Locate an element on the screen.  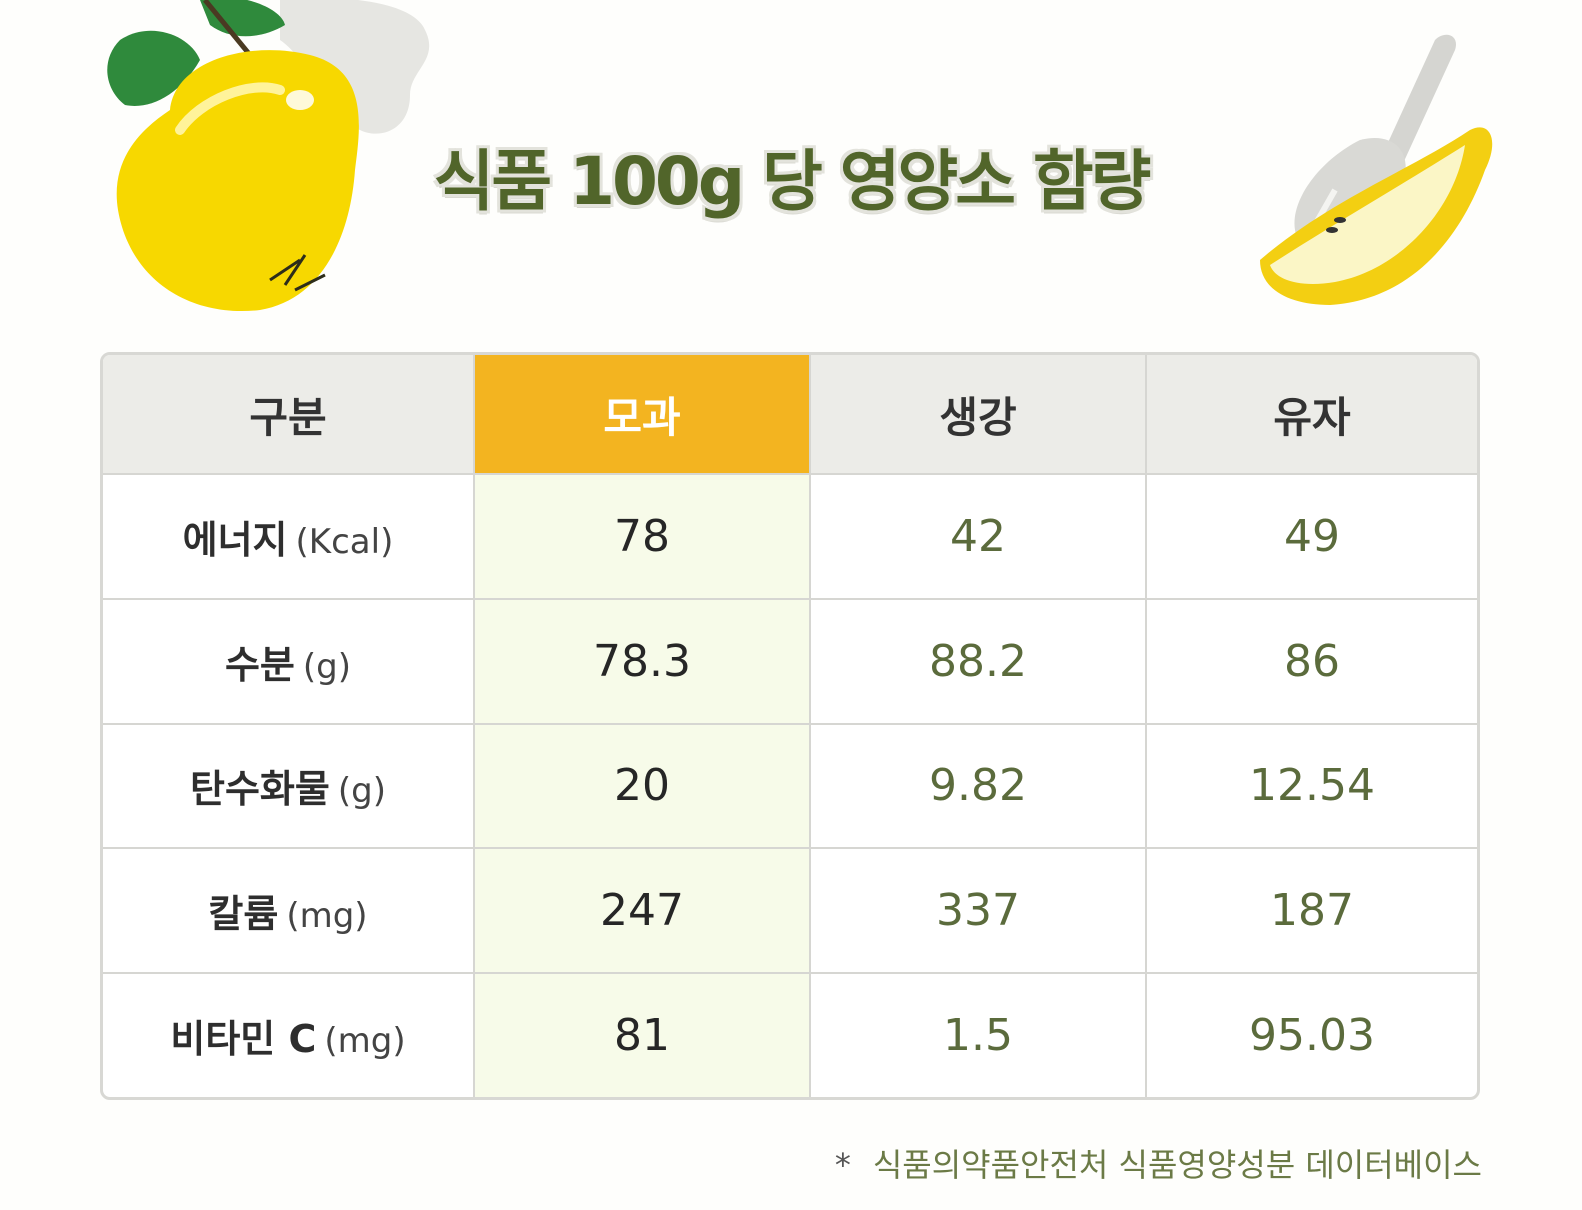
table-row: 탄수화물 (g) 20 9.82 12.54 is located at coordinates (790, 786).